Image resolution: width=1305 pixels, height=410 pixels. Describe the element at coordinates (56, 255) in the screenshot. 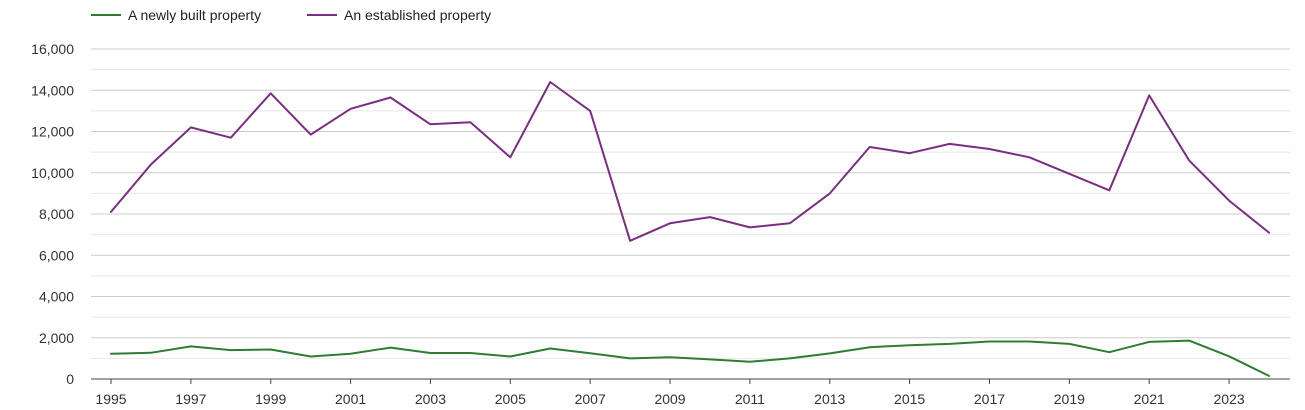

I see `y-tick-label: 6,000` at that location.